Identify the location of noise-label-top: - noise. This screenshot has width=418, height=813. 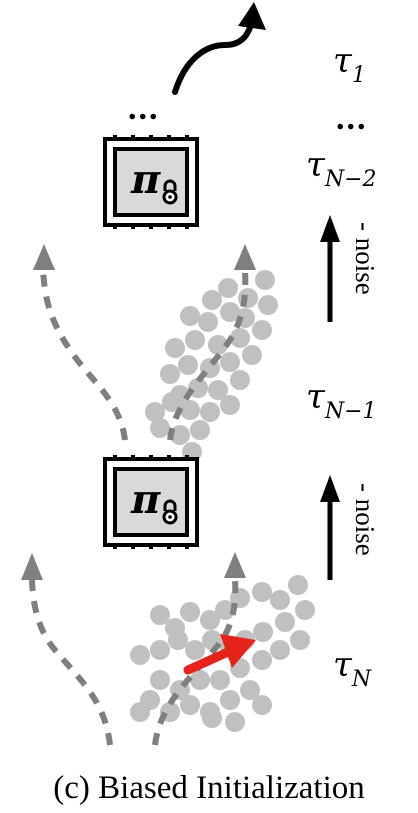
(365, 258).